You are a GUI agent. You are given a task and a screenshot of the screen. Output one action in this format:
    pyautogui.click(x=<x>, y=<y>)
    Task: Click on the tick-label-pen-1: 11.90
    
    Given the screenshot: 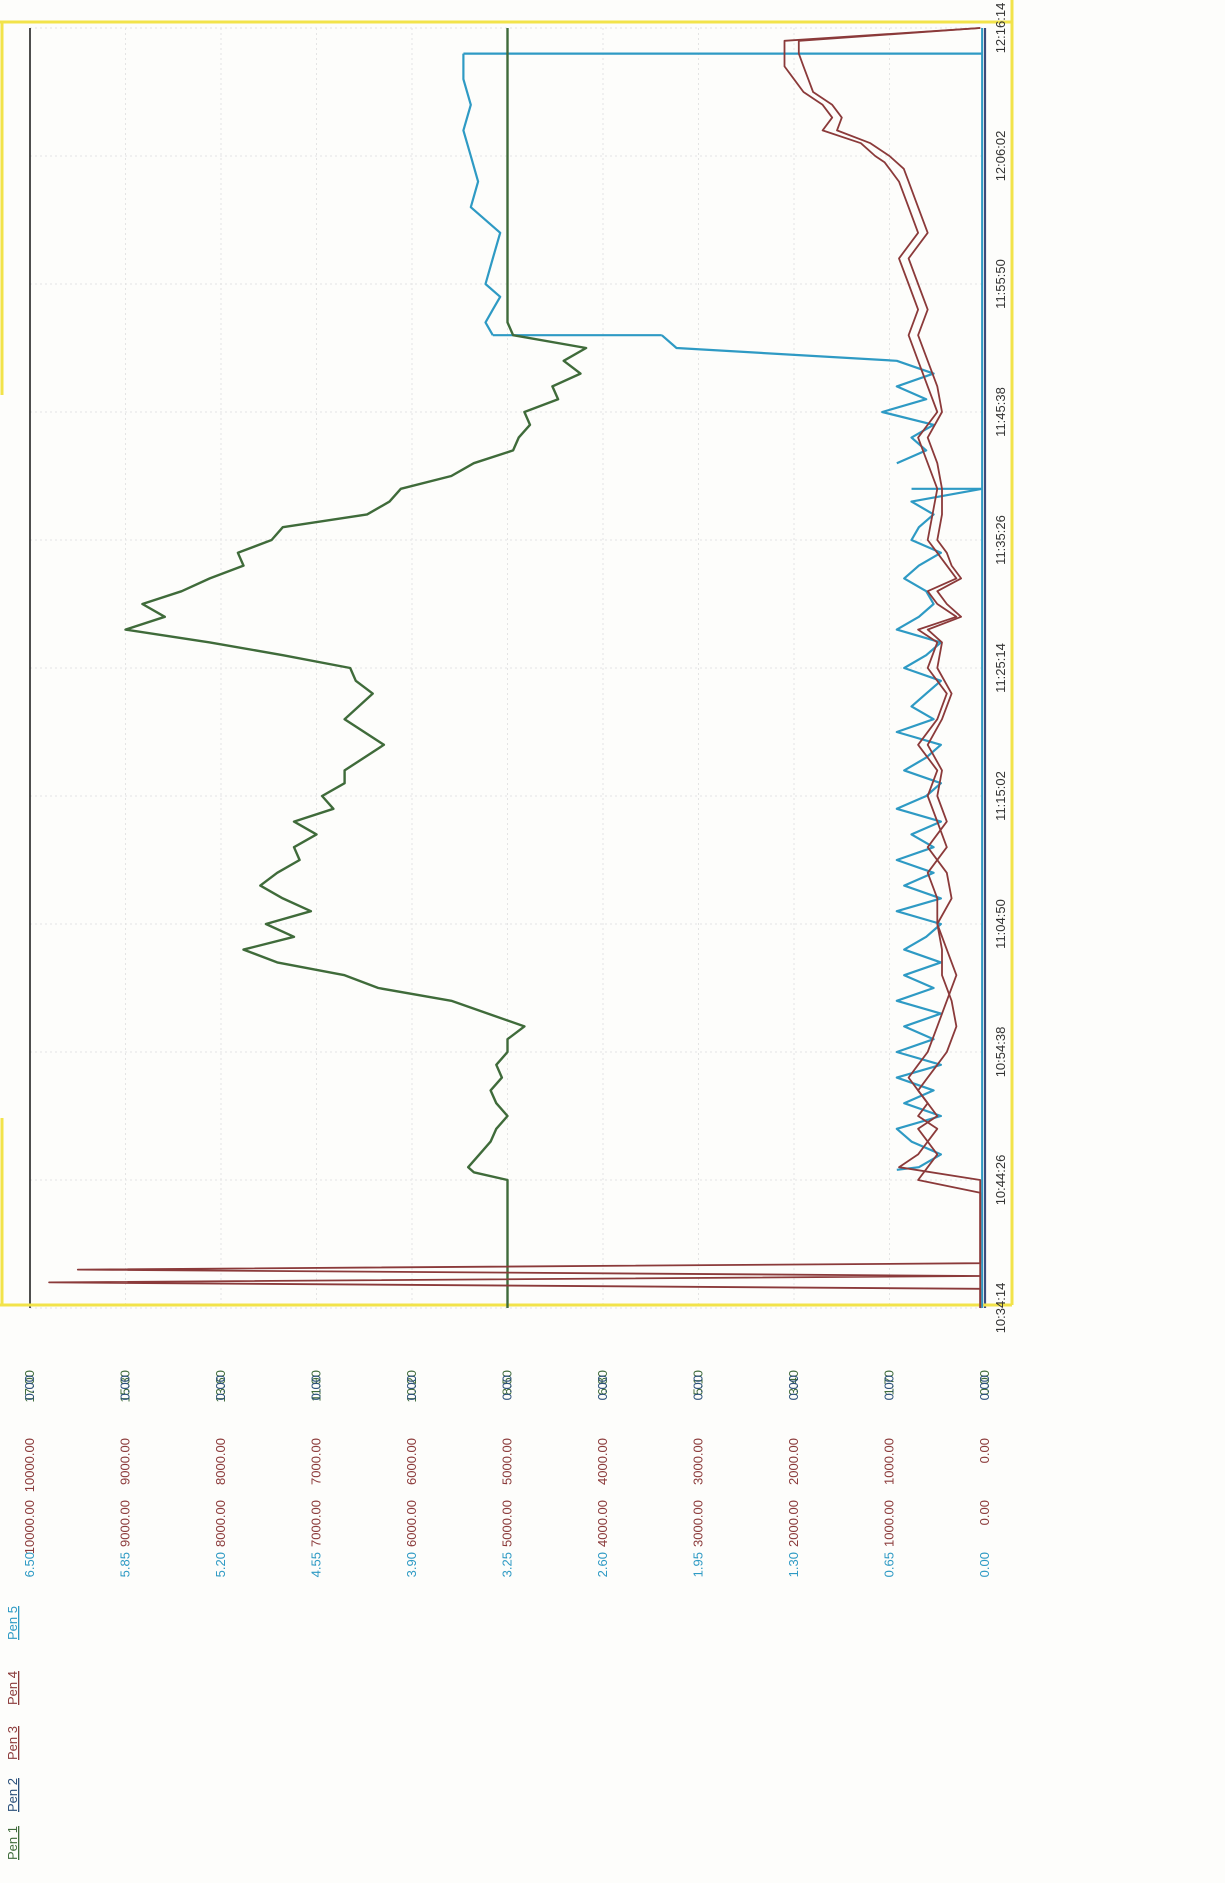 What is the action you would take?
    pyautogui.click(x=316, y=1386)
    